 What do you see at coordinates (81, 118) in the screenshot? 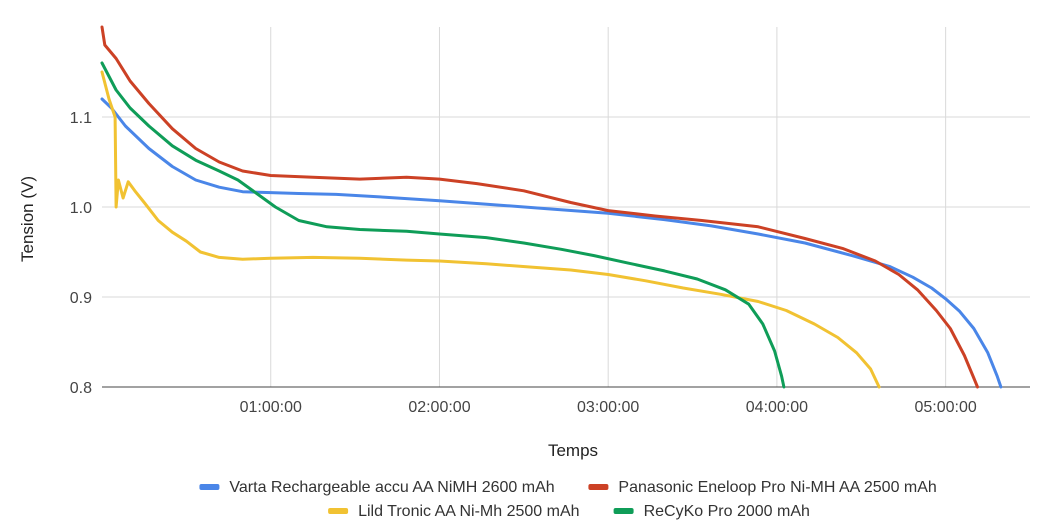
I see `y-tick-label-3: 1.1` at bounding box center [81, 118].